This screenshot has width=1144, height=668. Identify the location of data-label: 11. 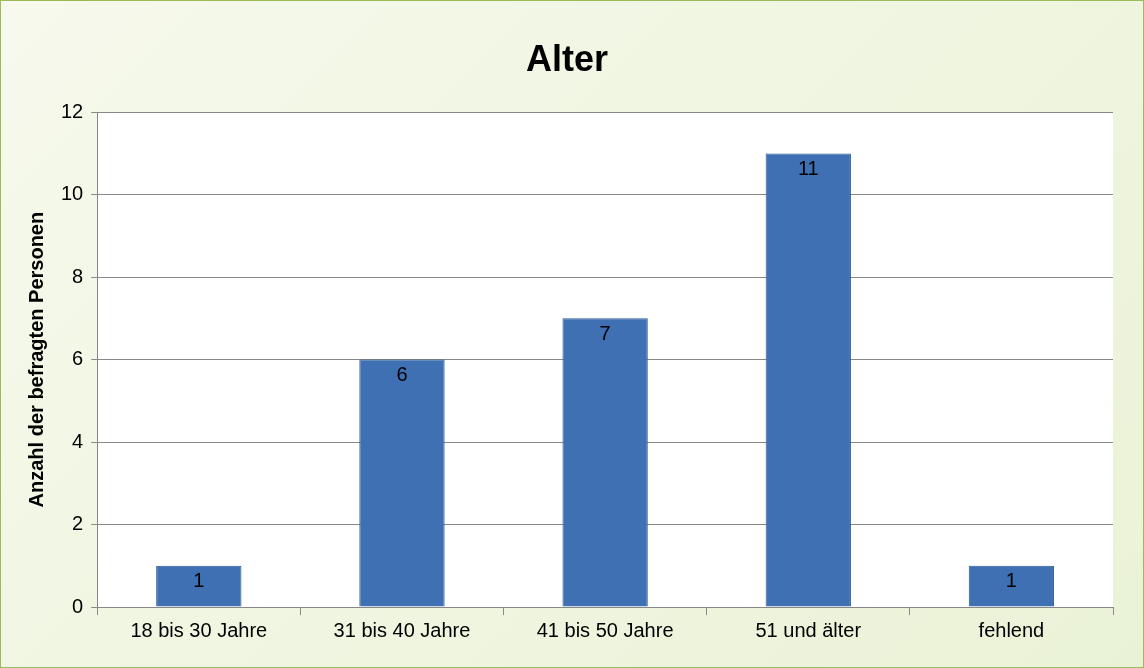
(808, 167).